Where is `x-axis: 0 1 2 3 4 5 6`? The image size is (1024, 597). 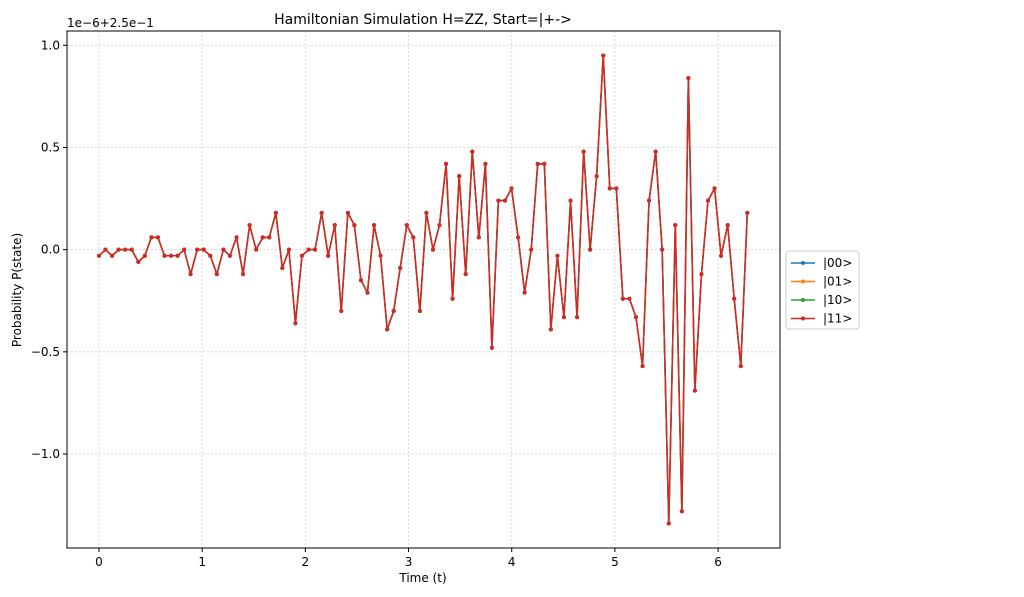 x-axis: 0 1 2 3 4 5 6 is located at coordinates (408, 558).